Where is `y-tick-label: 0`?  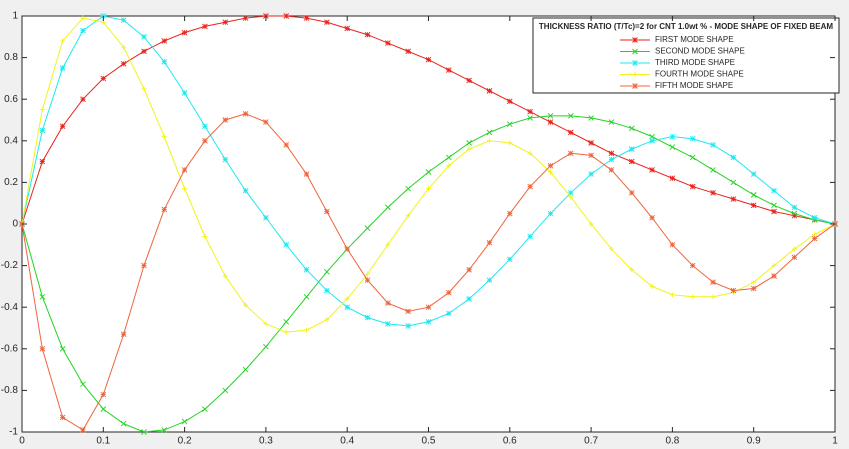
y-tick-label: 0 is located at coordinates (15, 224).